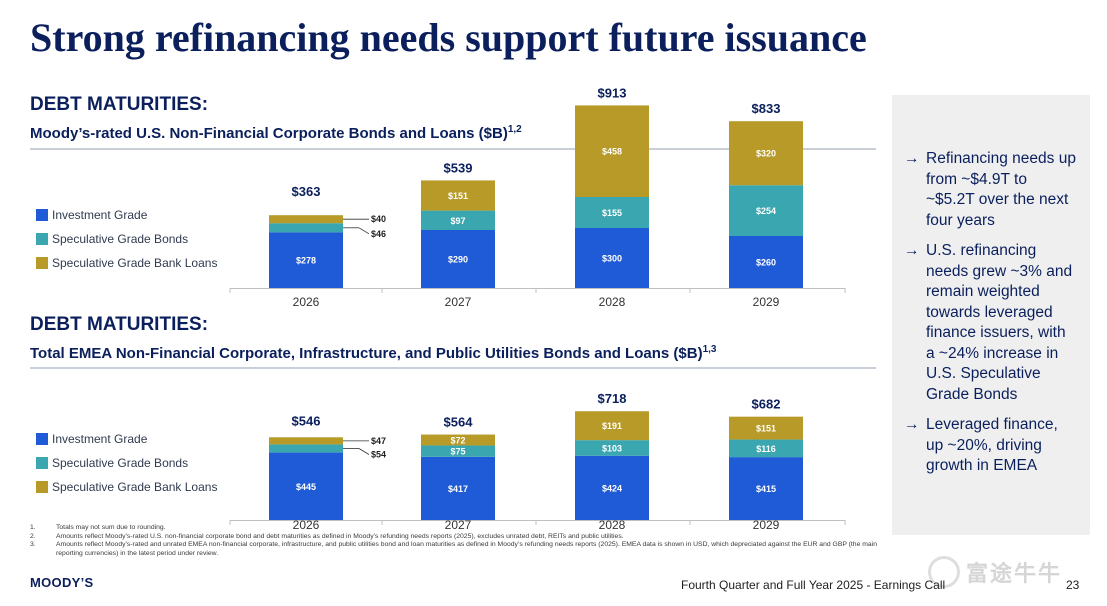 The image size is (1107, 606). Describe the element at coordinates (33, 527) in the screenshot. I see `footnote-number: 1.` at that location.